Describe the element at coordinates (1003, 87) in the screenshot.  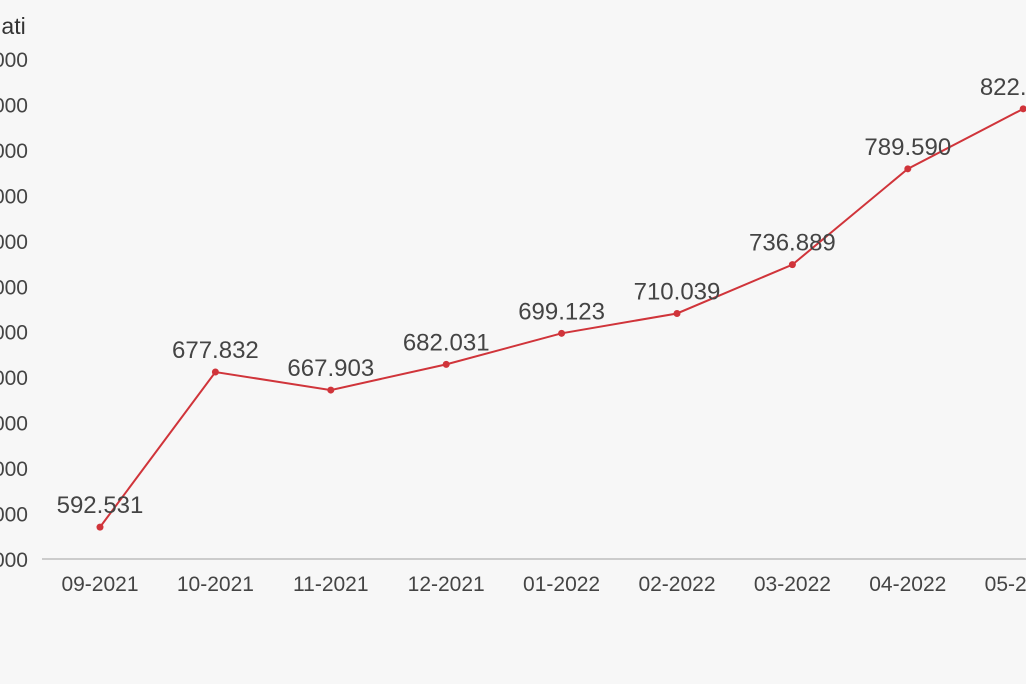
I see `data-label: 822.590` at that location.